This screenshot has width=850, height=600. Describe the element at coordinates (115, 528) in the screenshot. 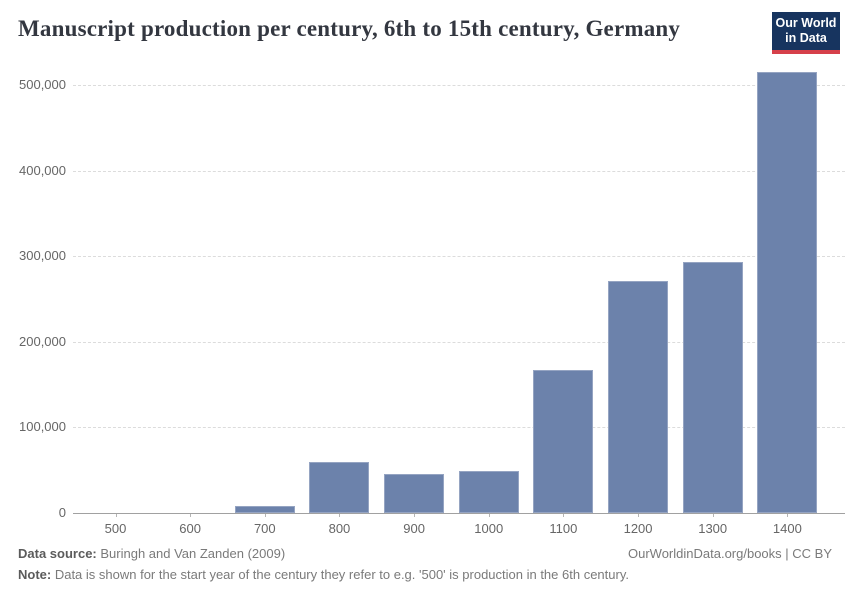

I see `x-axis-label-500: 500` at that location.